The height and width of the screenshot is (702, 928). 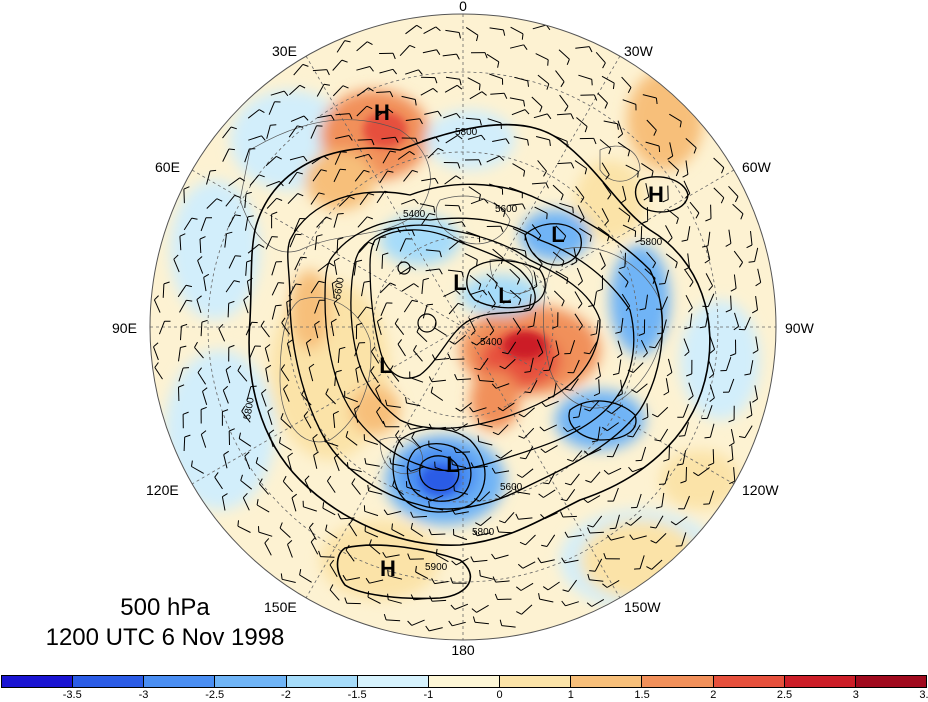 I want to click on colorbar-tick-label: 0, so click(x=499, y=695).